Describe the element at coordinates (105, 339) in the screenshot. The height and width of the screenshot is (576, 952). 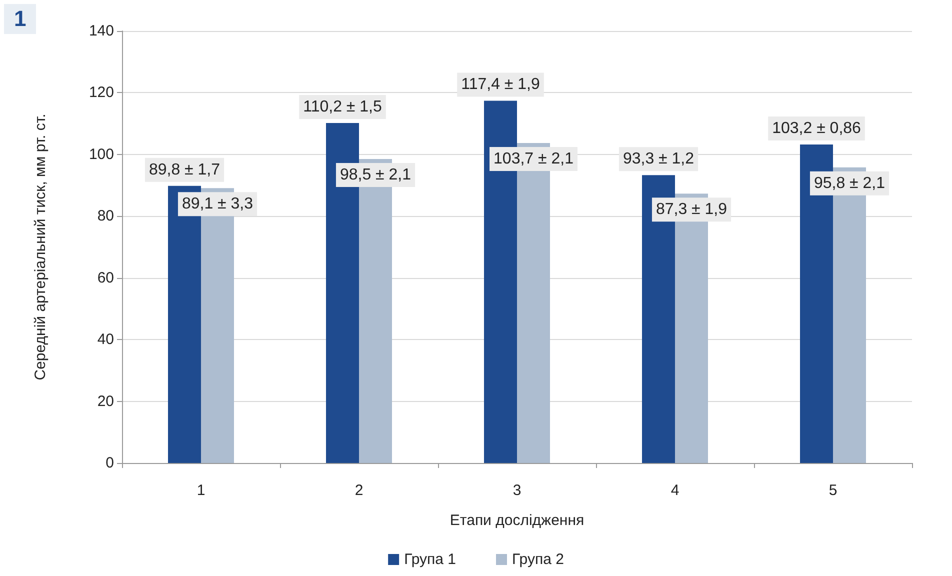
I see `y-tick-label: 40` at that location.